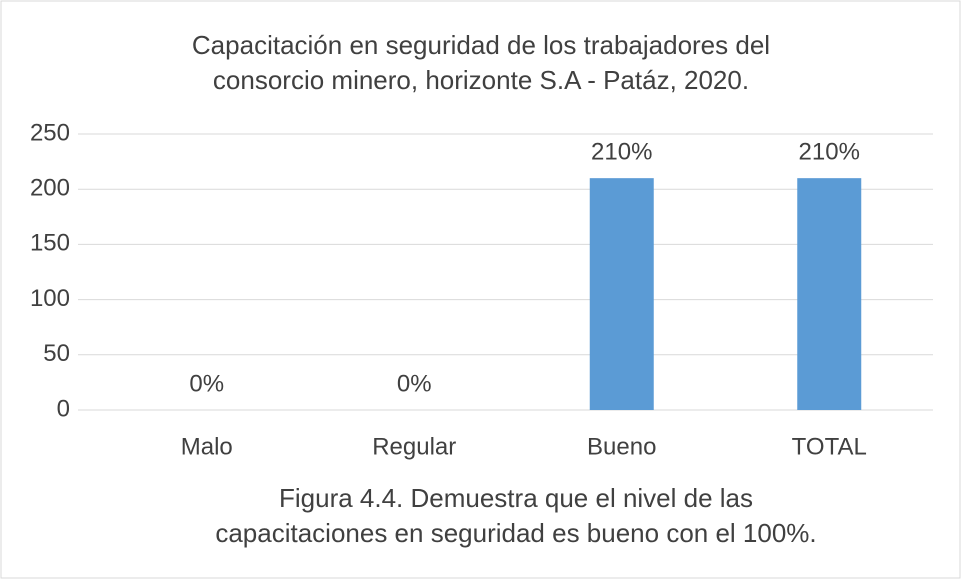 The width and height of the screenshot is (961, 579). Describe the element at coordinates (56, 353) in the screenshot. I see `y-tick-label: 50` at that location.